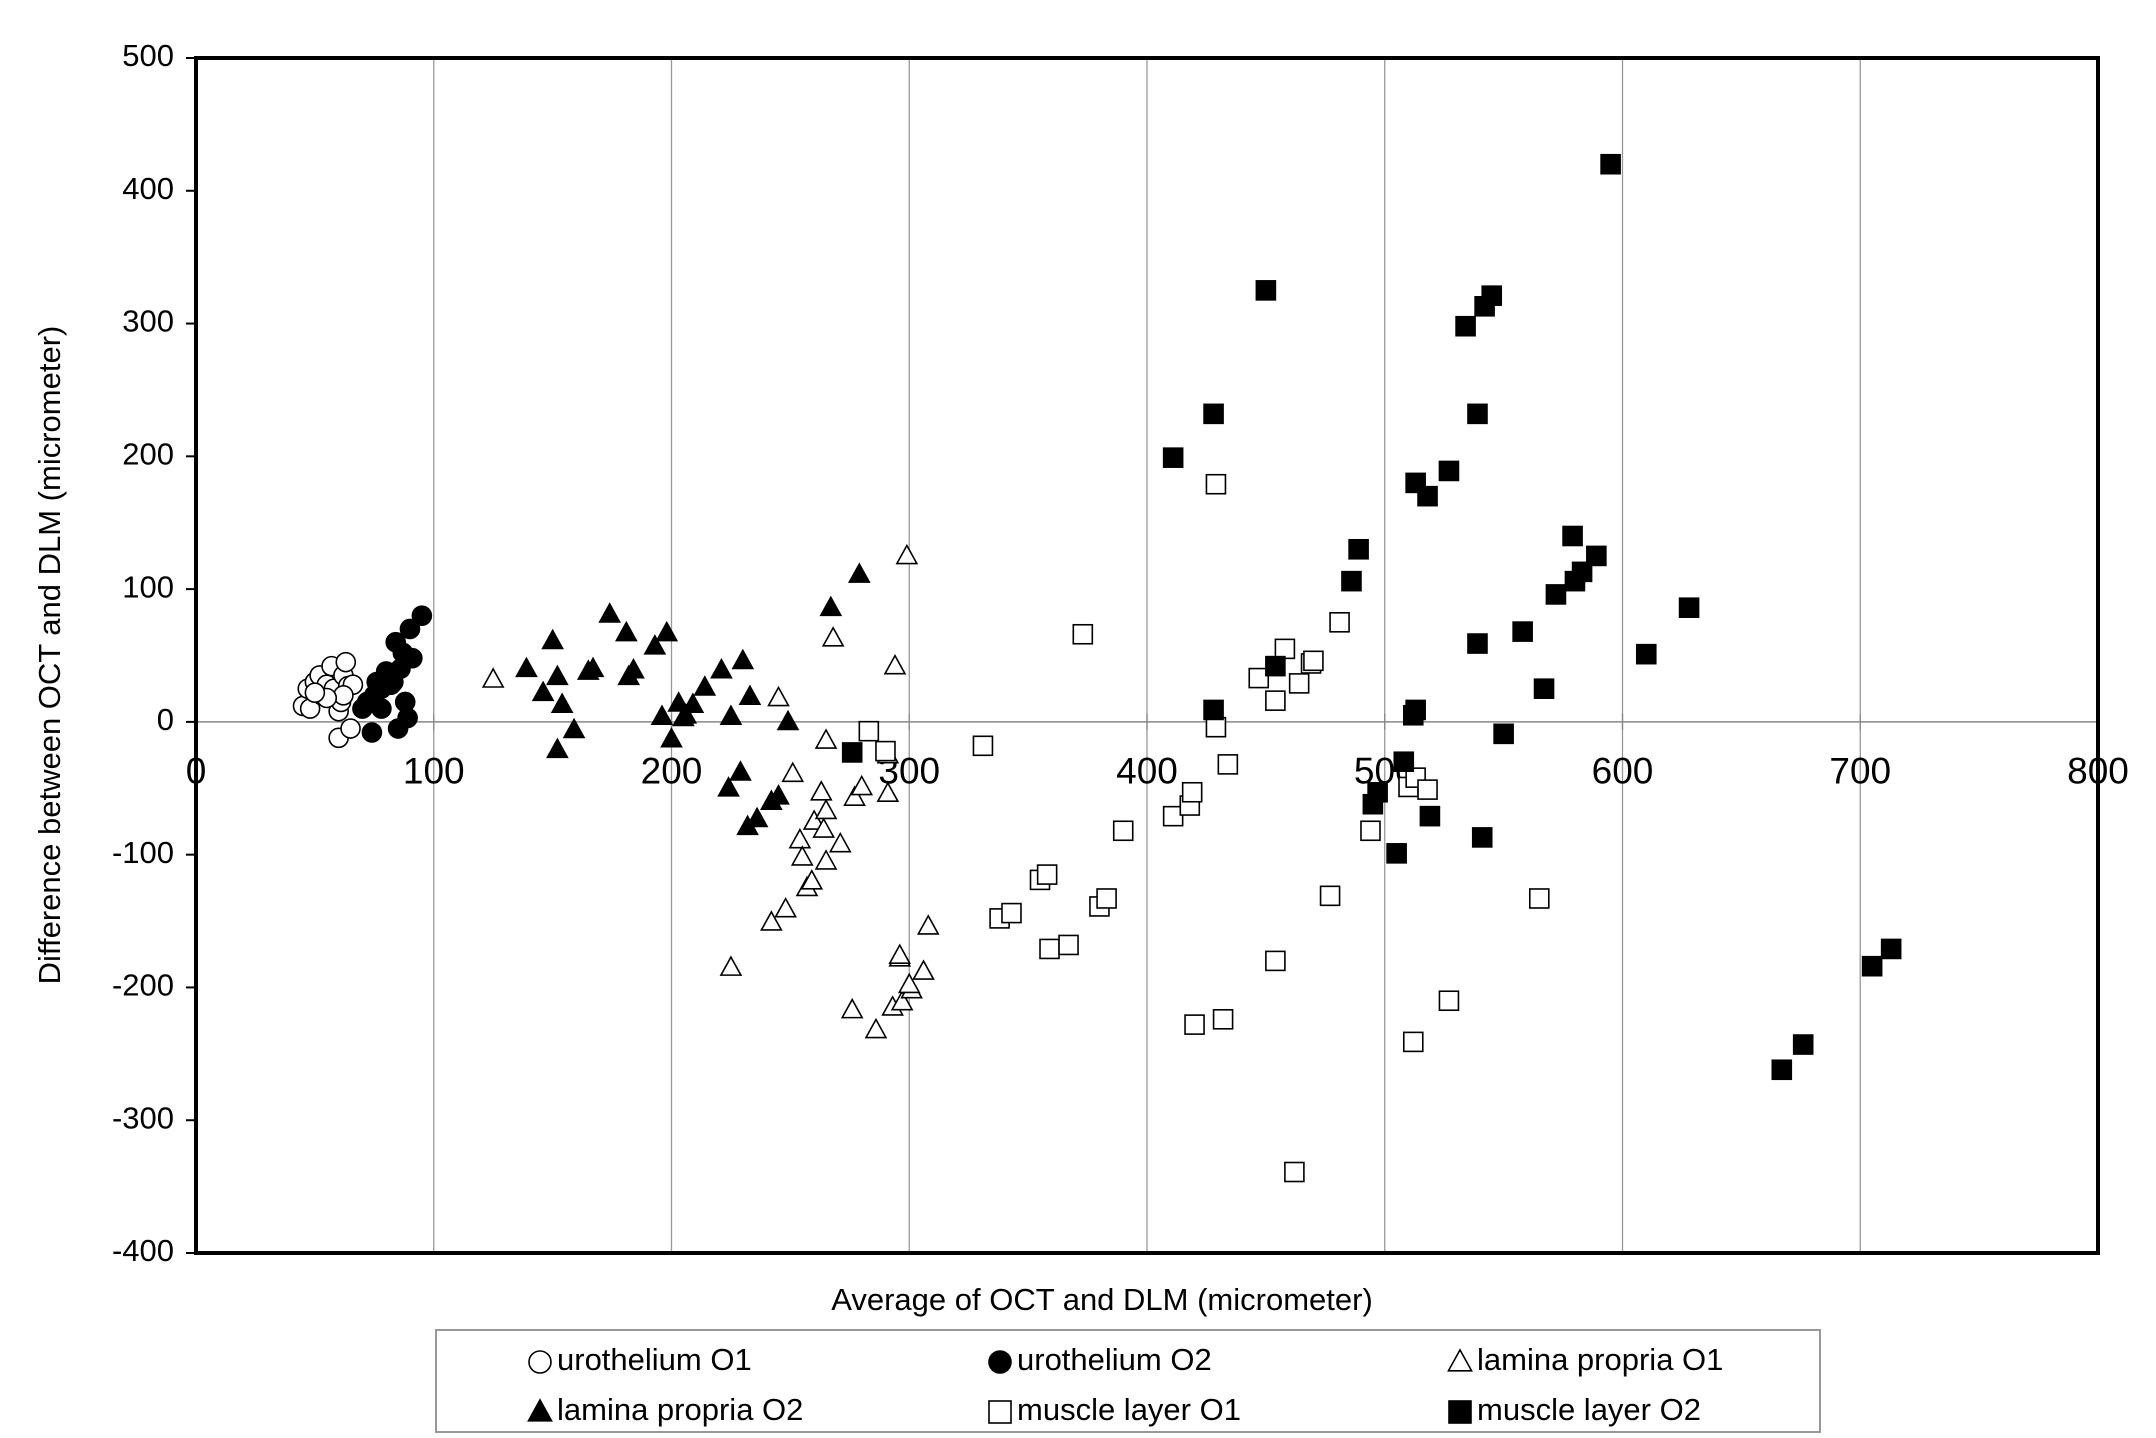 Image resolution: width=2156 pixels, height=1438 pixels. What do you see at coordinates (143, 1117) in the screenshot?
I see `y-tick-label: -300` at bounding box center [143, 1117].